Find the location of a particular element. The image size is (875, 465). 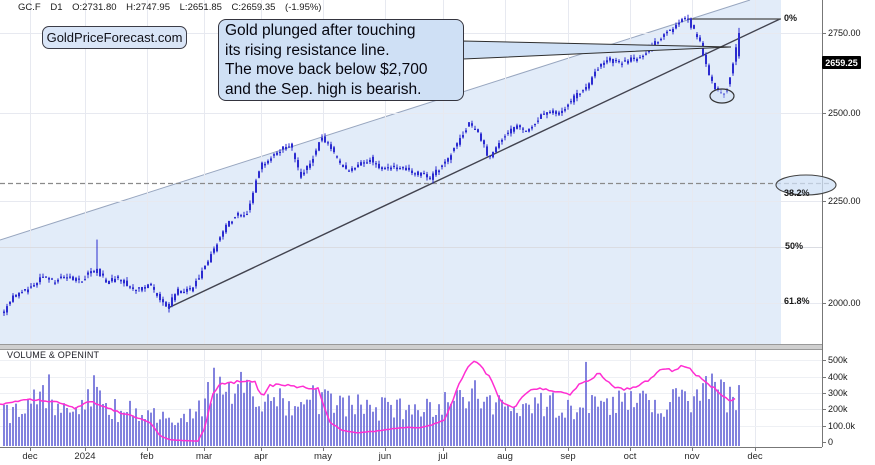

time-axis-label: may is located at coordinates (323, 456).